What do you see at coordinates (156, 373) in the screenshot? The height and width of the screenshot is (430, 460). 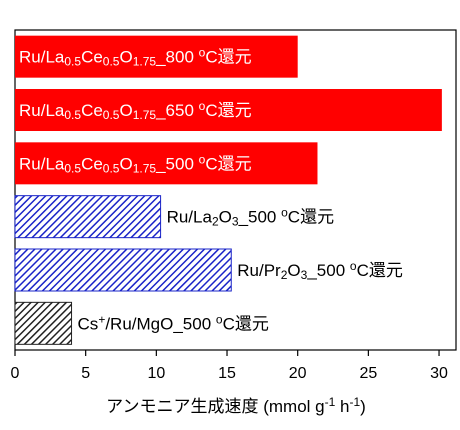 I see `x-tick-label: 10` at bounding box center [156, 373].